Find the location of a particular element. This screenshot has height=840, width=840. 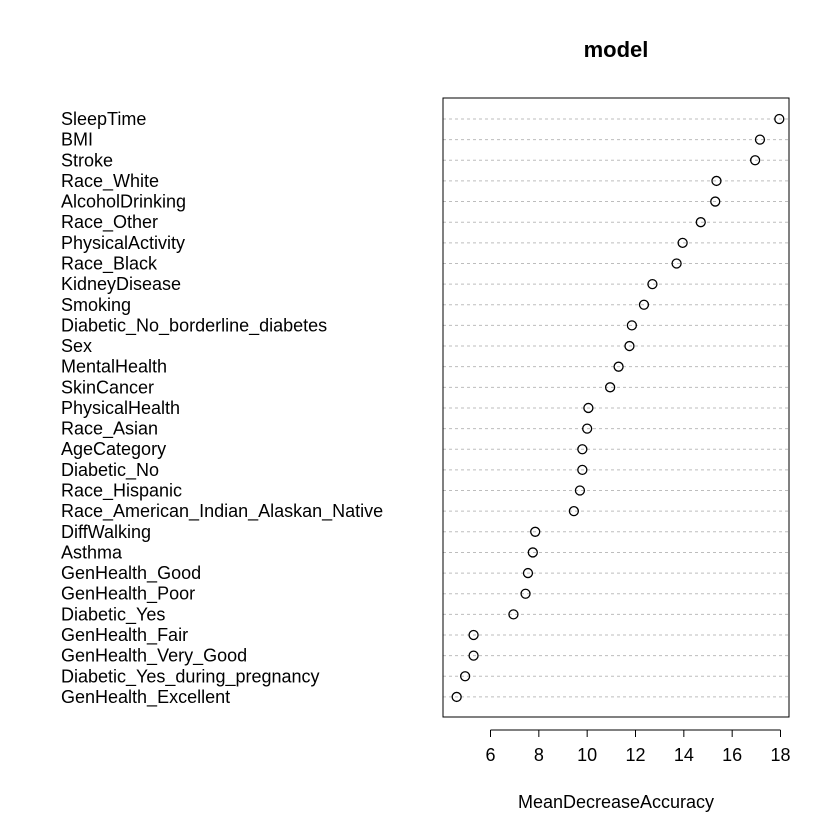

category-label: KidneyDisease is located at coordinates (121, 284).